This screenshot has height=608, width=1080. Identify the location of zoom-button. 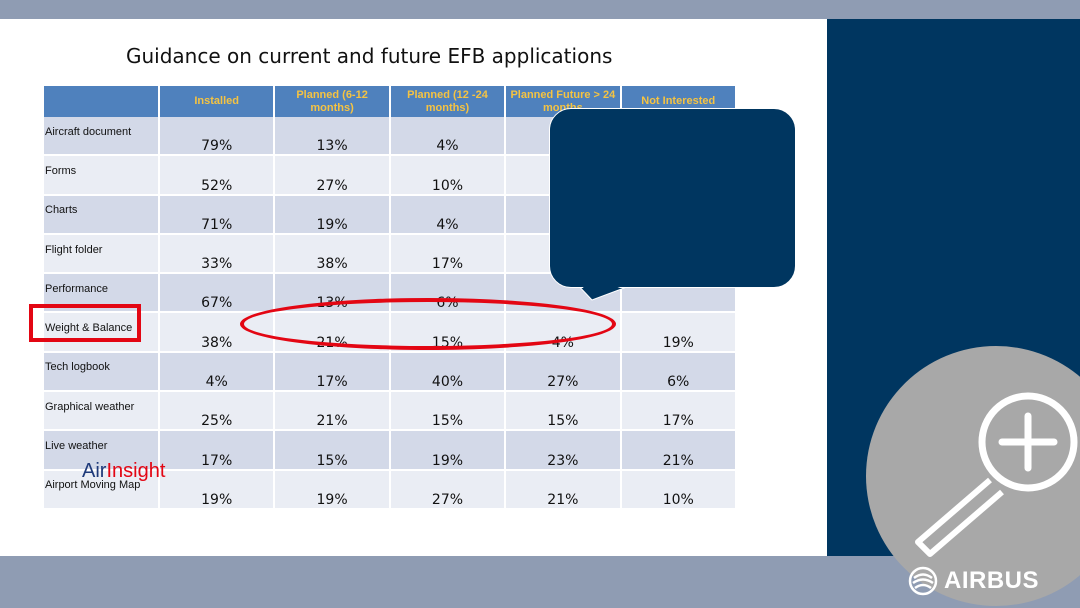
(973, 476).